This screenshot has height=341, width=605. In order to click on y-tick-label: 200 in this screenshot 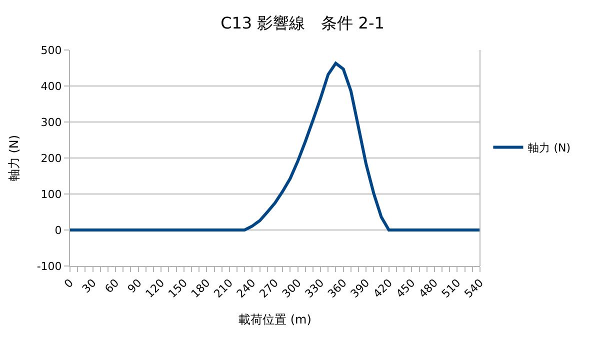, I will do `click(51, 158)`.